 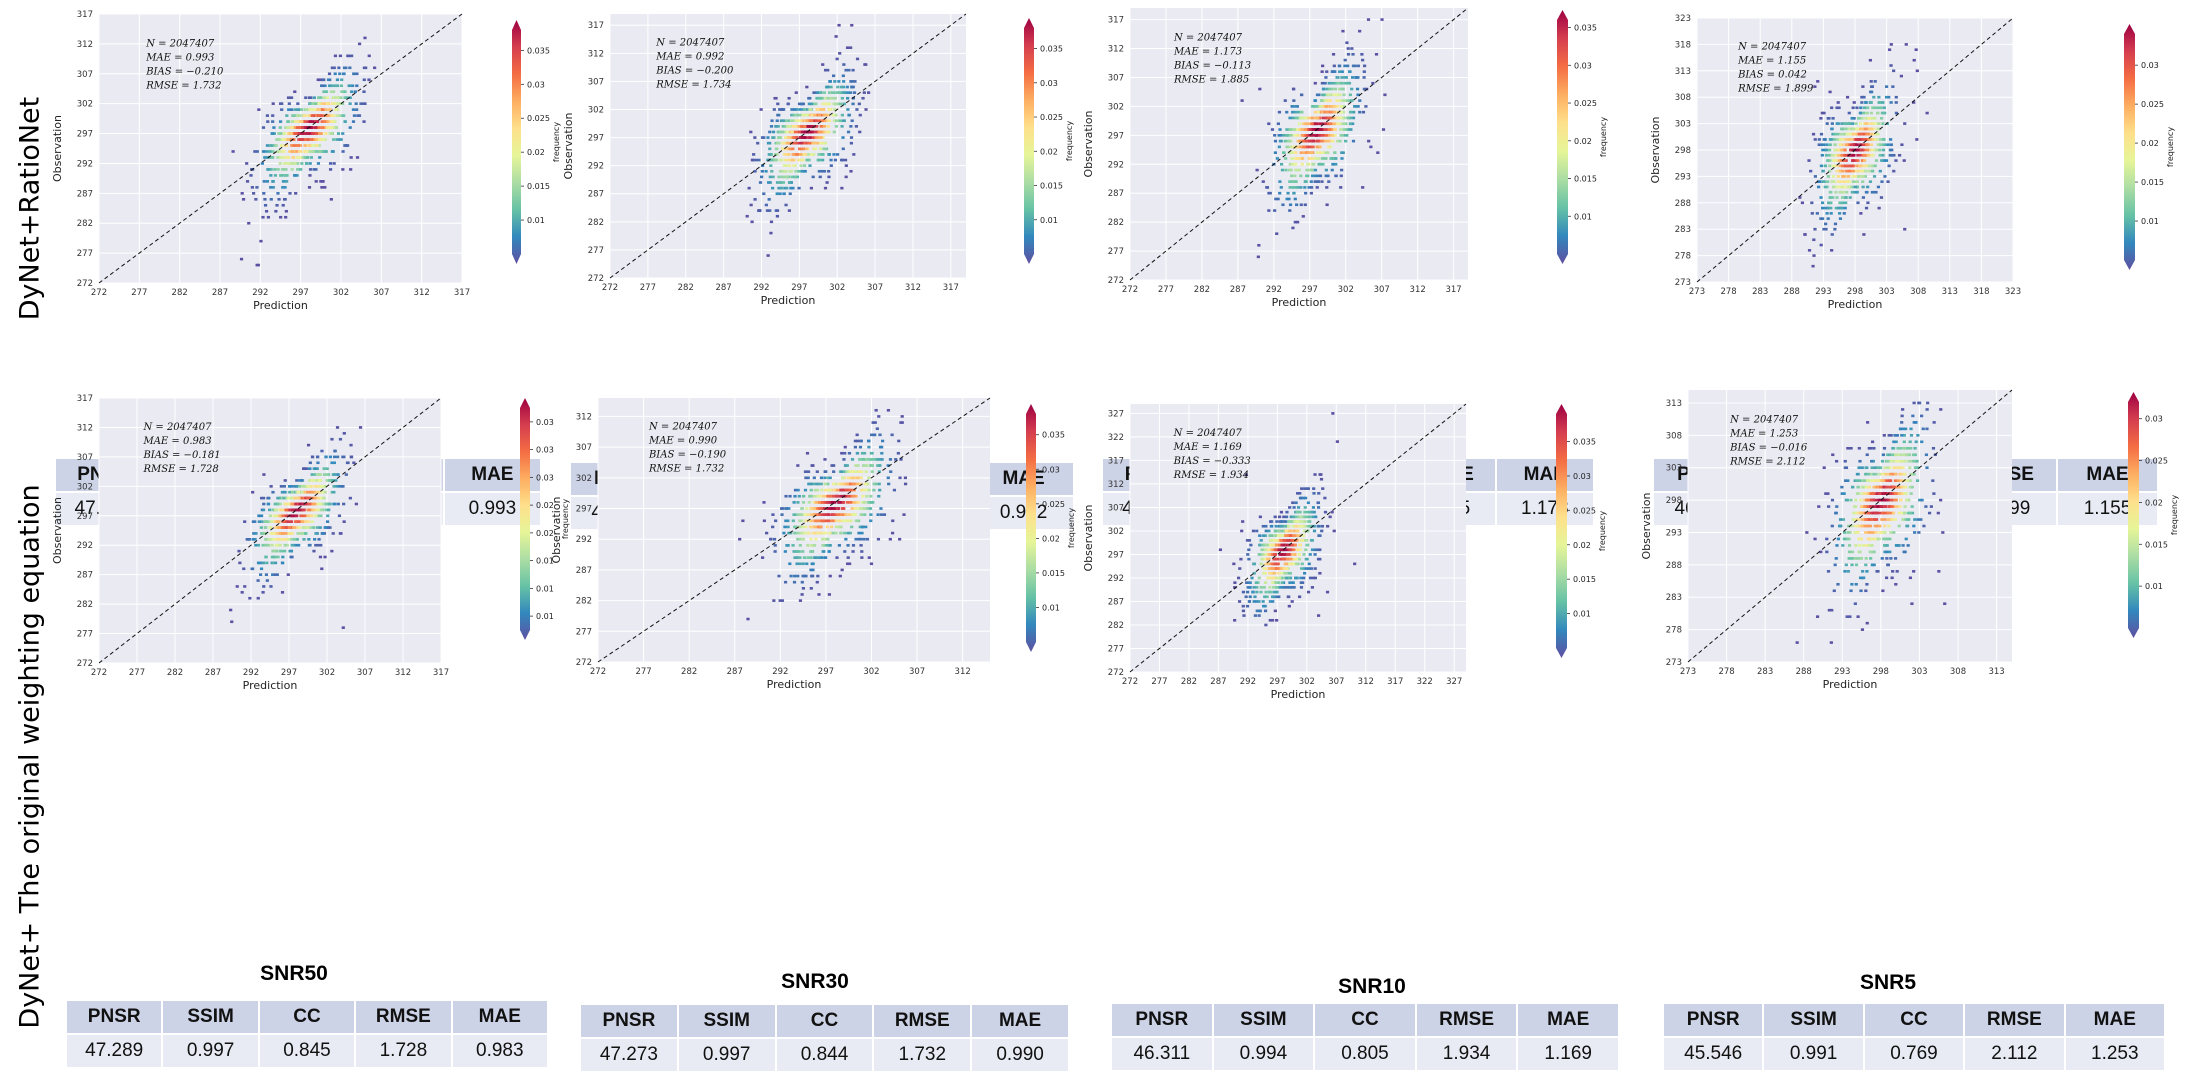 I want to click on identity-line, so click(x=270, y=530).